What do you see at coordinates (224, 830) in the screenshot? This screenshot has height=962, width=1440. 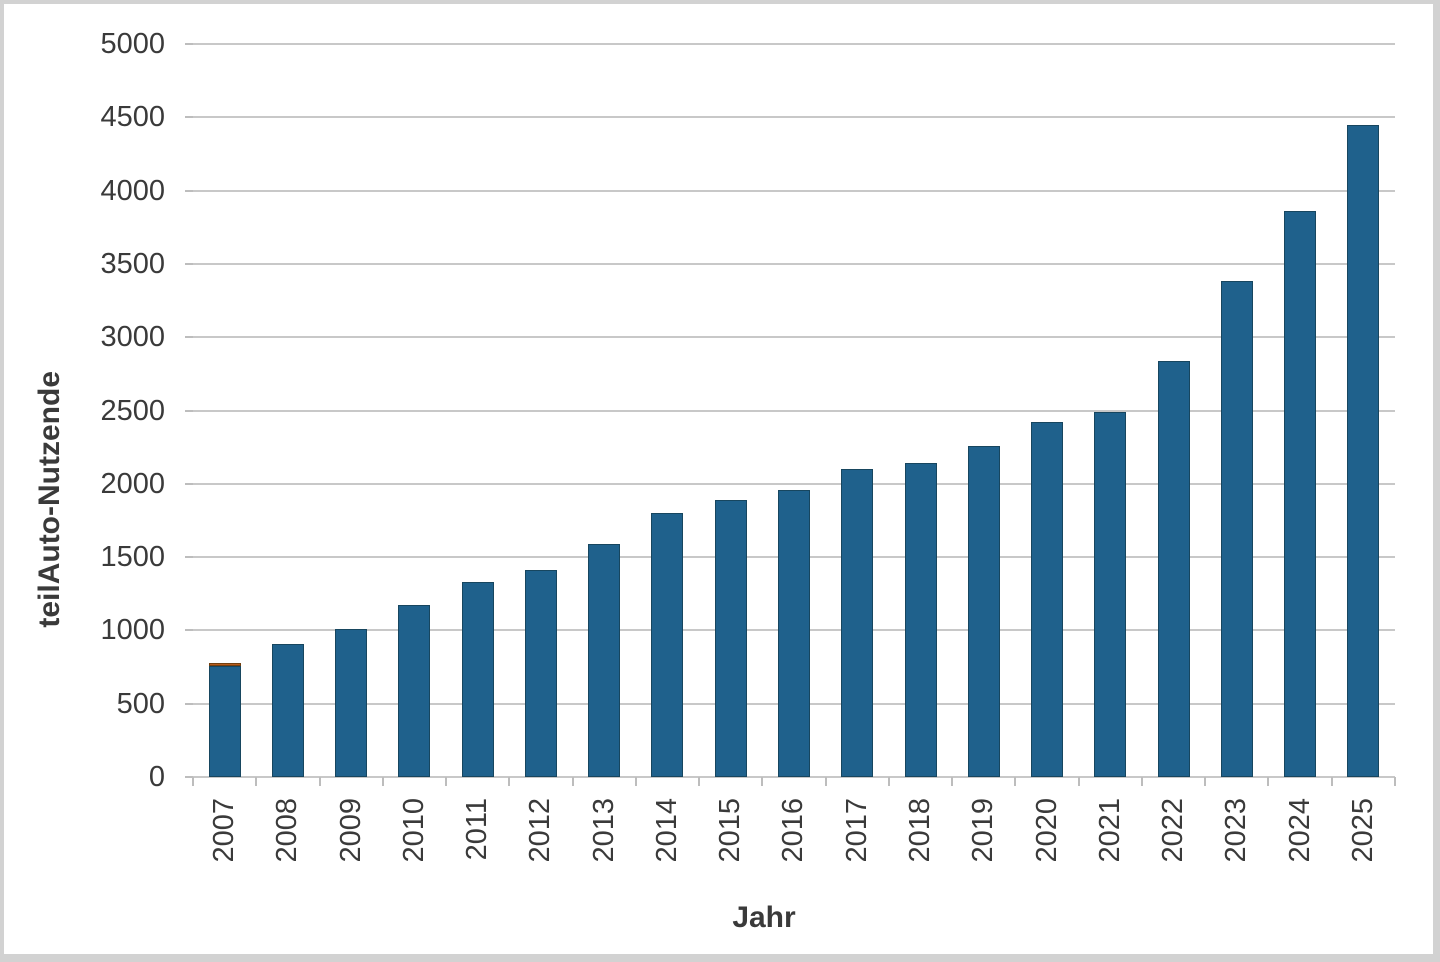 I see `x-tick-label-text-2007: 2007` at bounding box center [224, 830].